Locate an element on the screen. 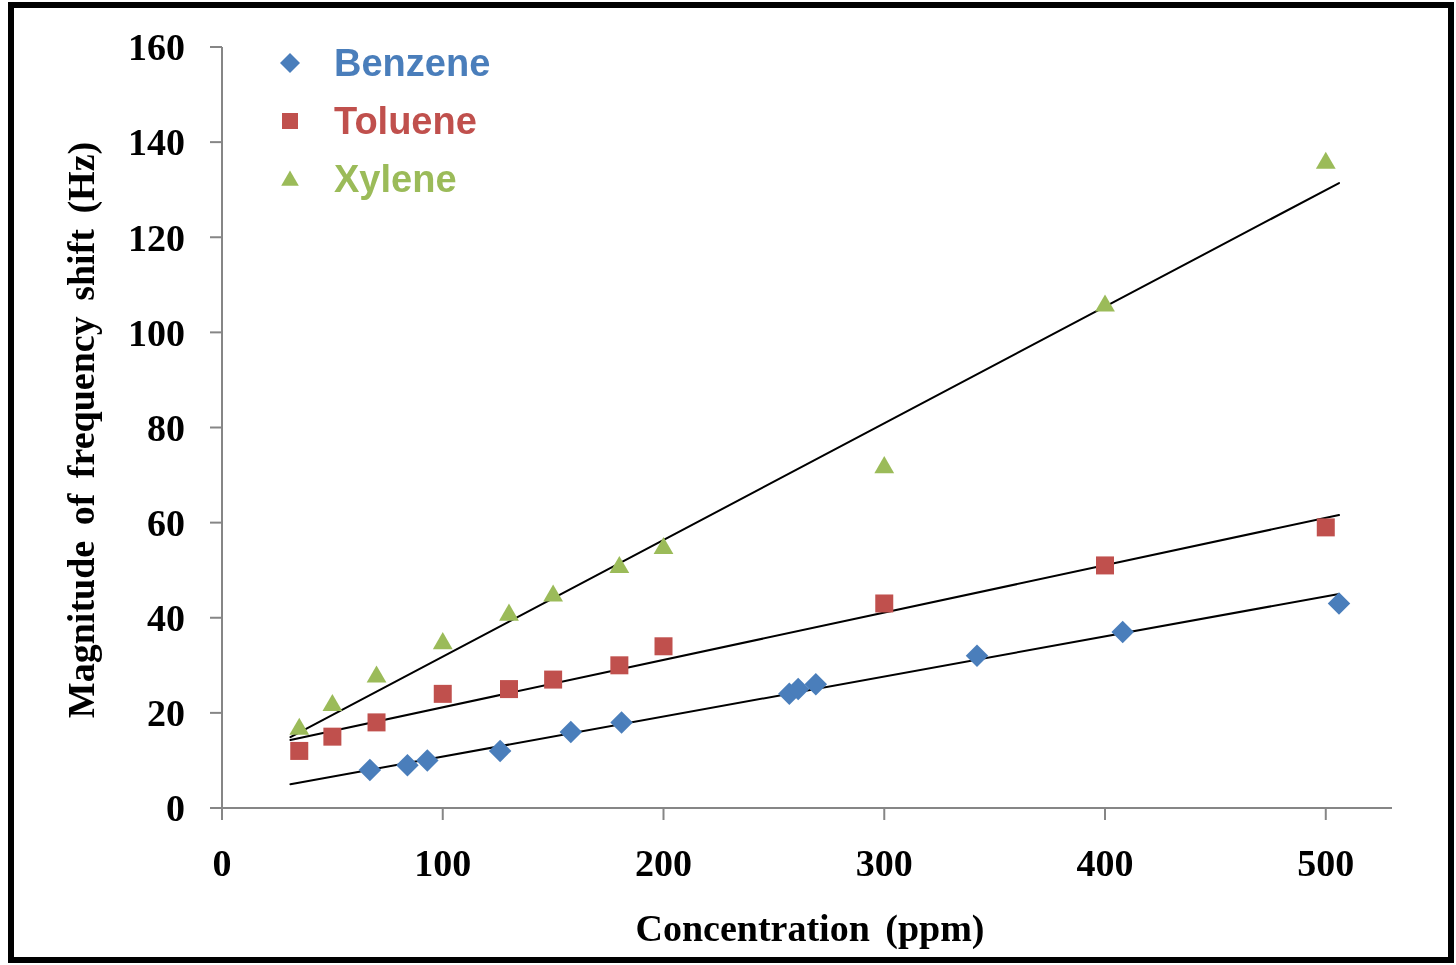  legend-label: Xylene is located at coordinates (395, 179).